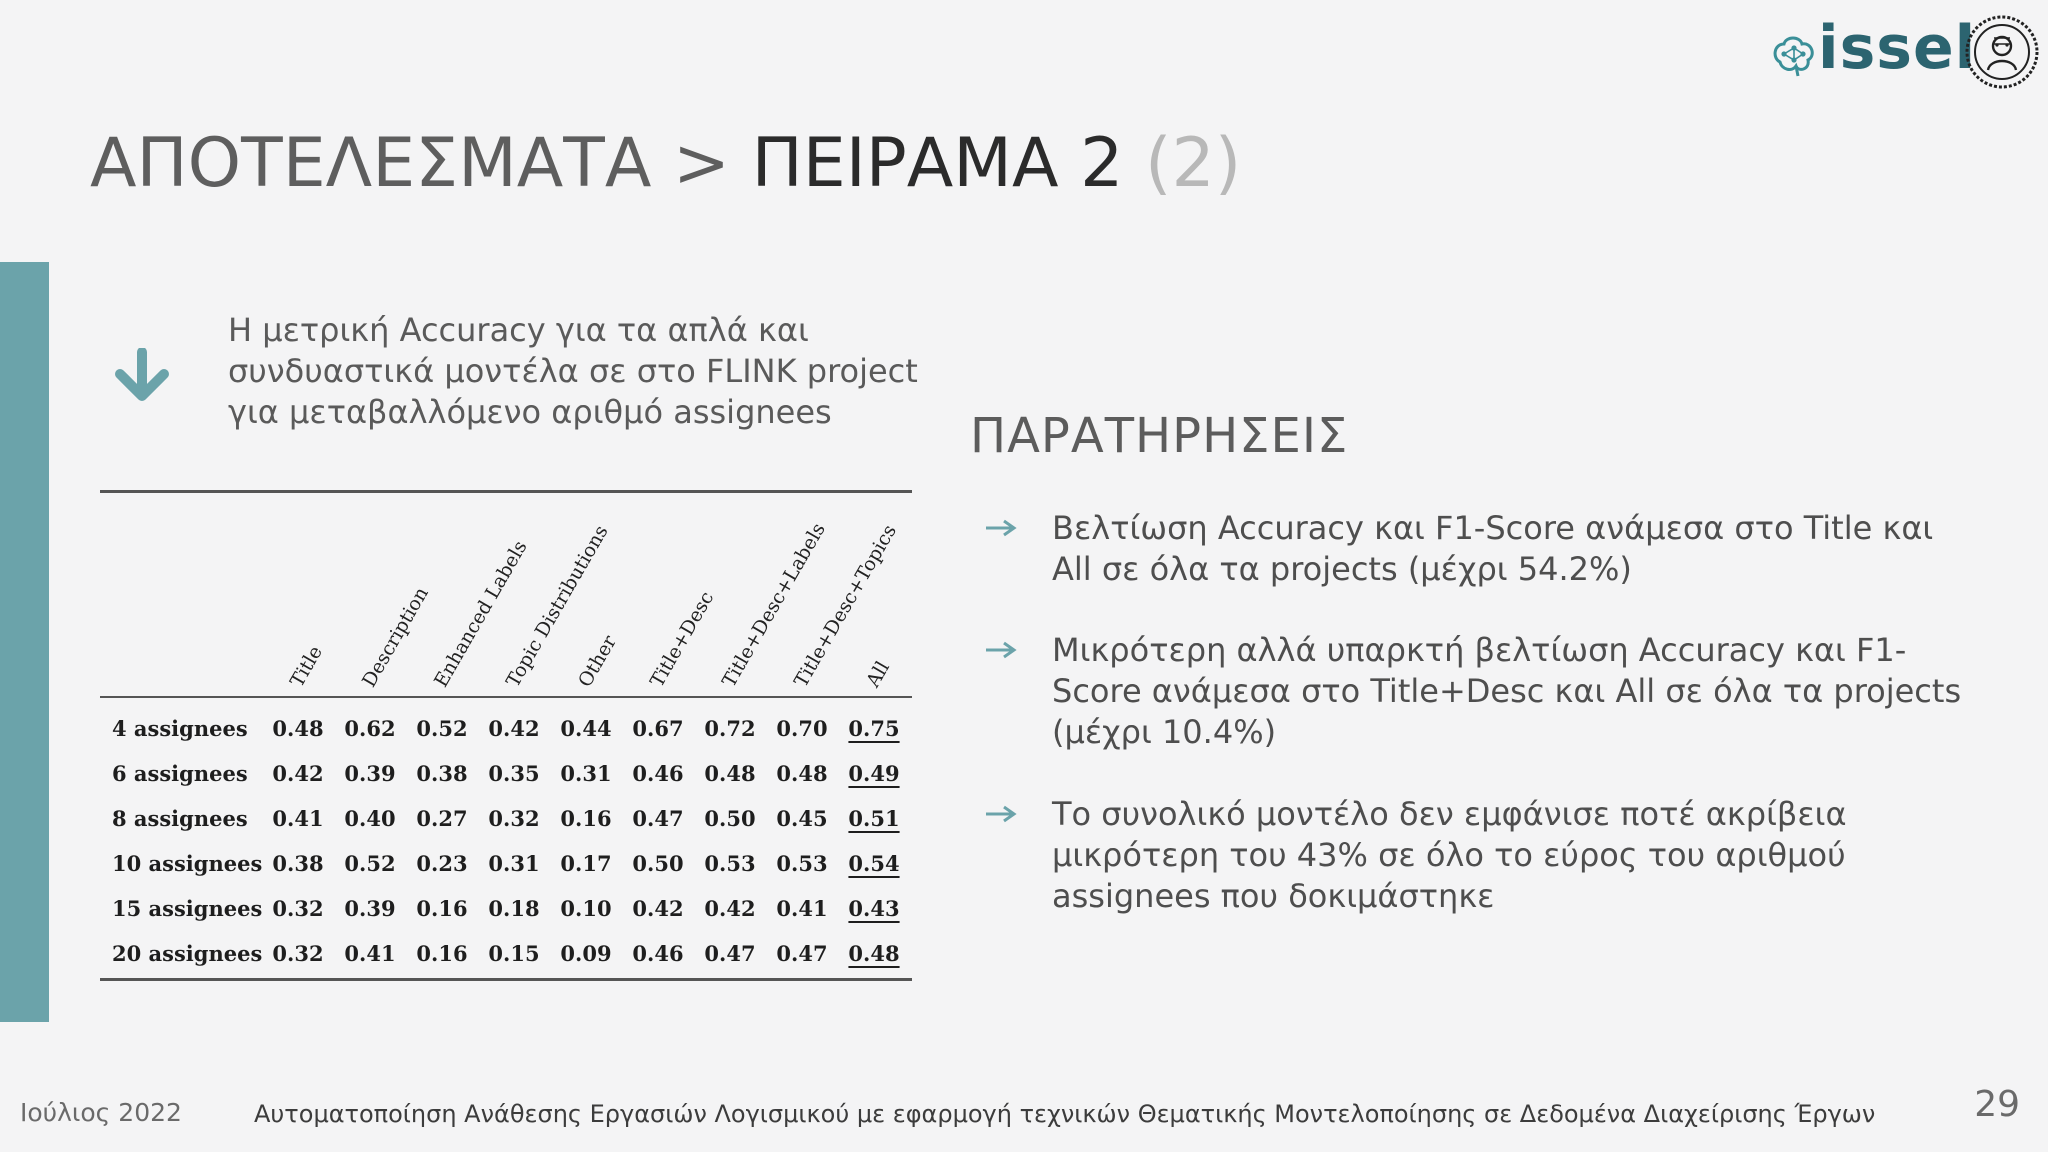 This screenshot has height=1152, width=2048. I want to click on column-header: Title+Desc, so click(682, 639).